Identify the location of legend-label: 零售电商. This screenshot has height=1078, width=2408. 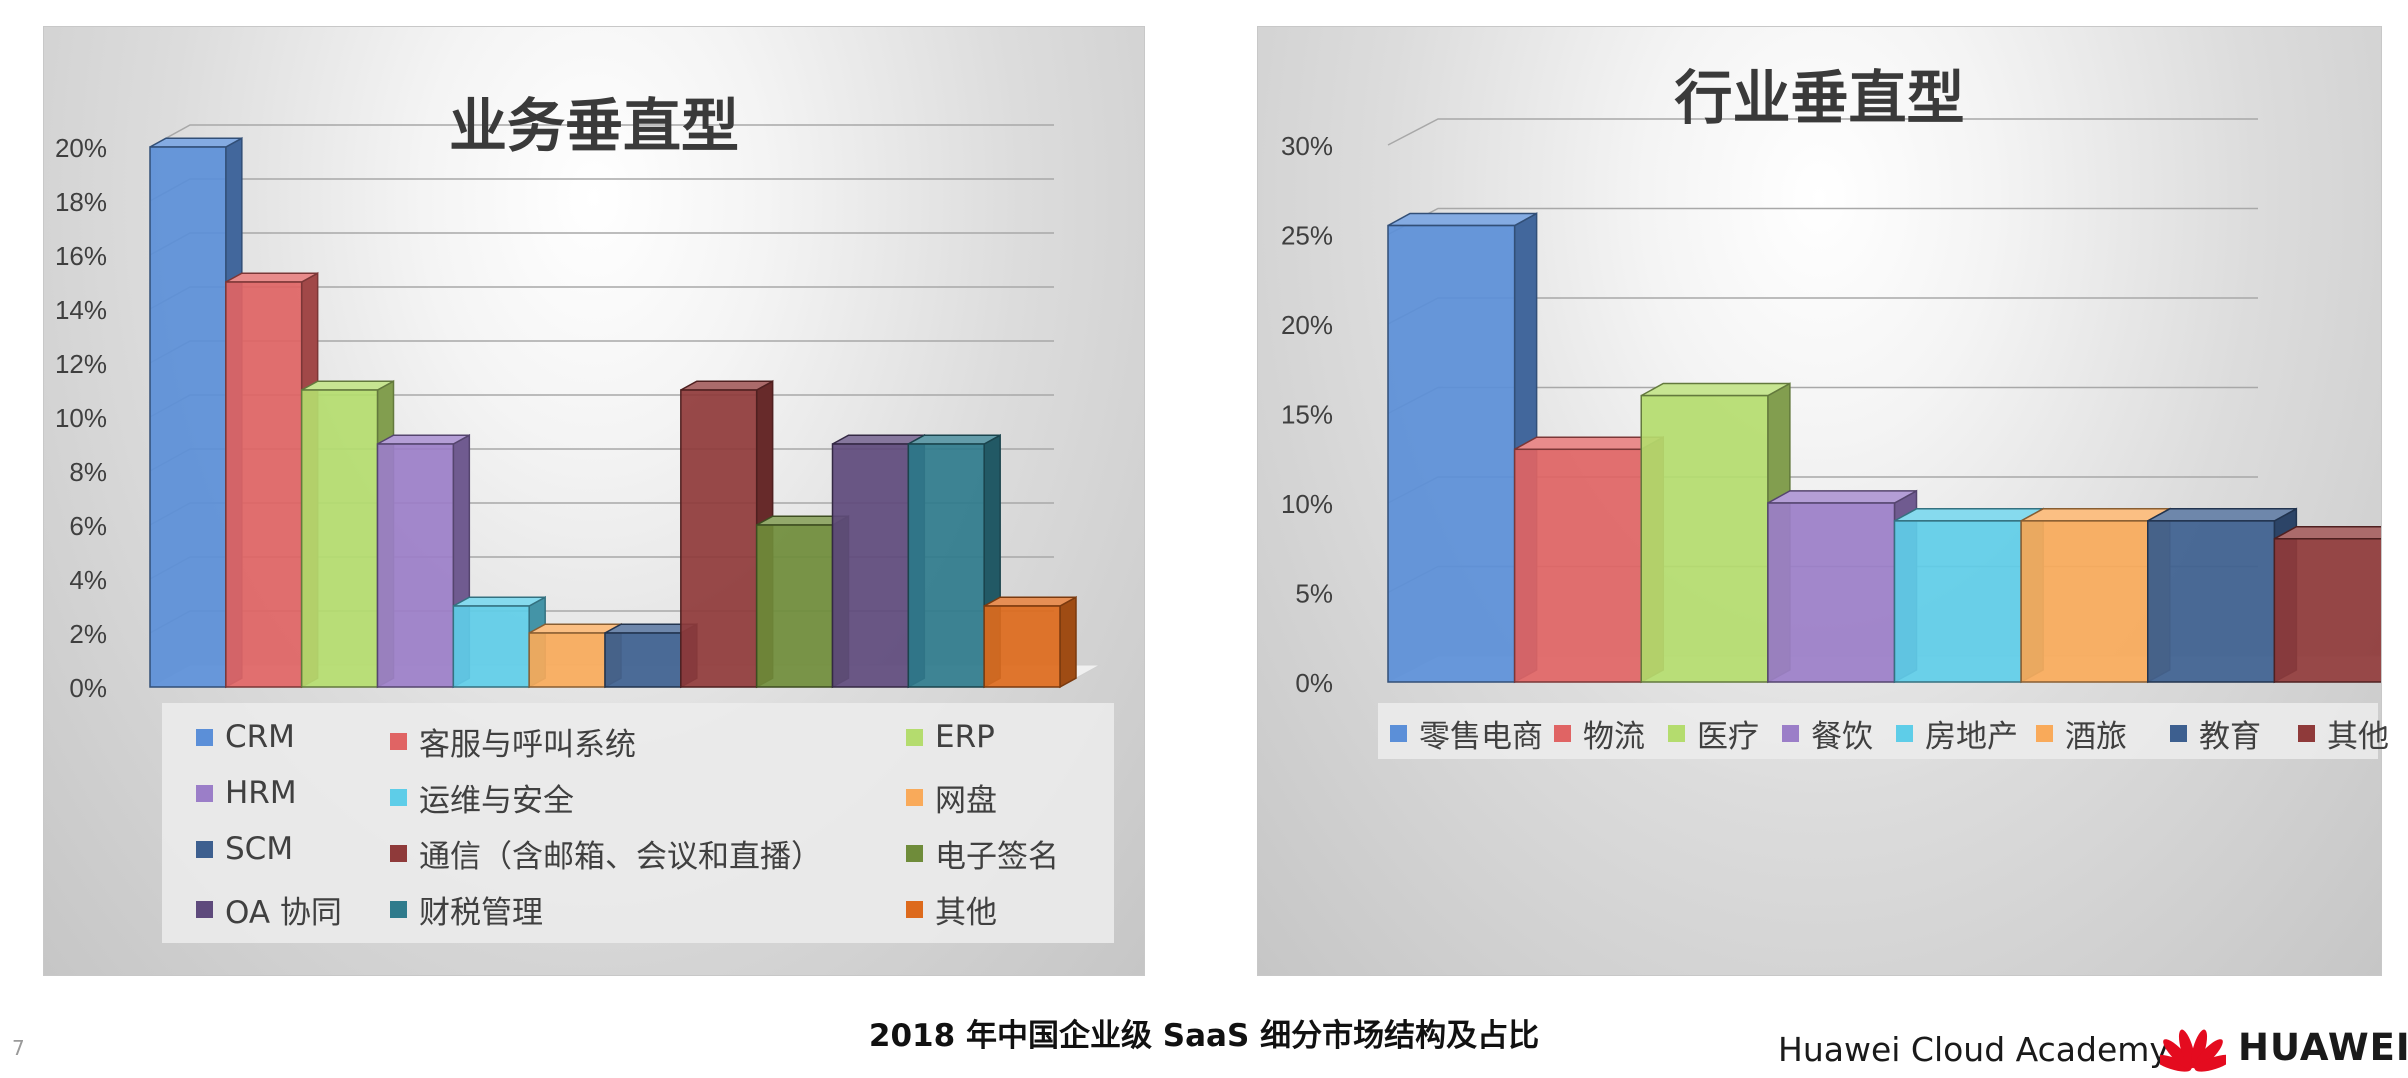
(1481, 737).